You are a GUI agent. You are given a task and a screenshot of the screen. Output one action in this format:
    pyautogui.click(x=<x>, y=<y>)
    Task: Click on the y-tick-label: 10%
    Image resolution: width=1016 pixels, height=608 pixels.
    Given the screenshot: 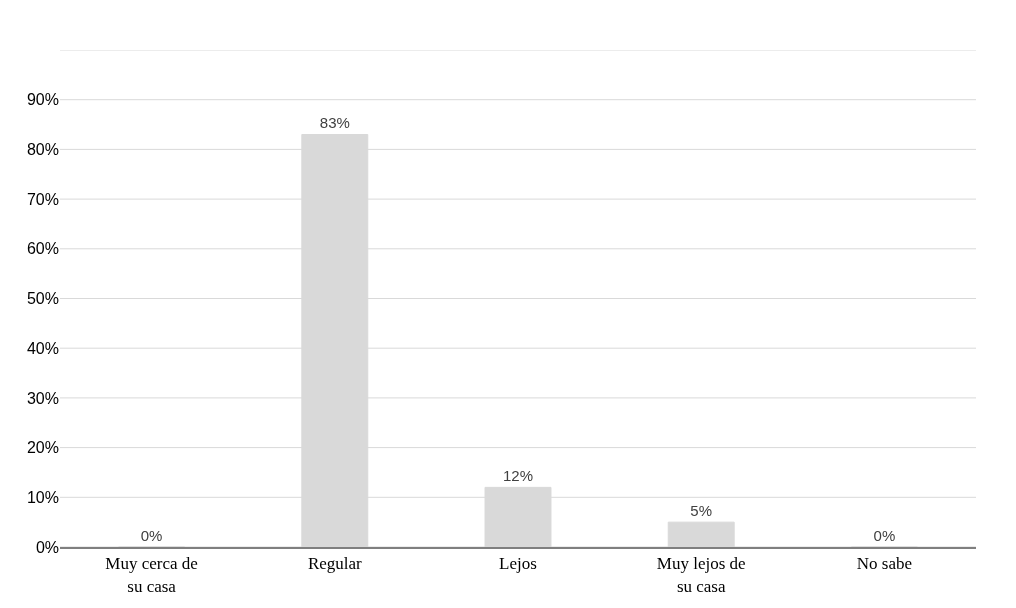 What is the action you would take?
    pyautogui.click(x=42, y=497)
    